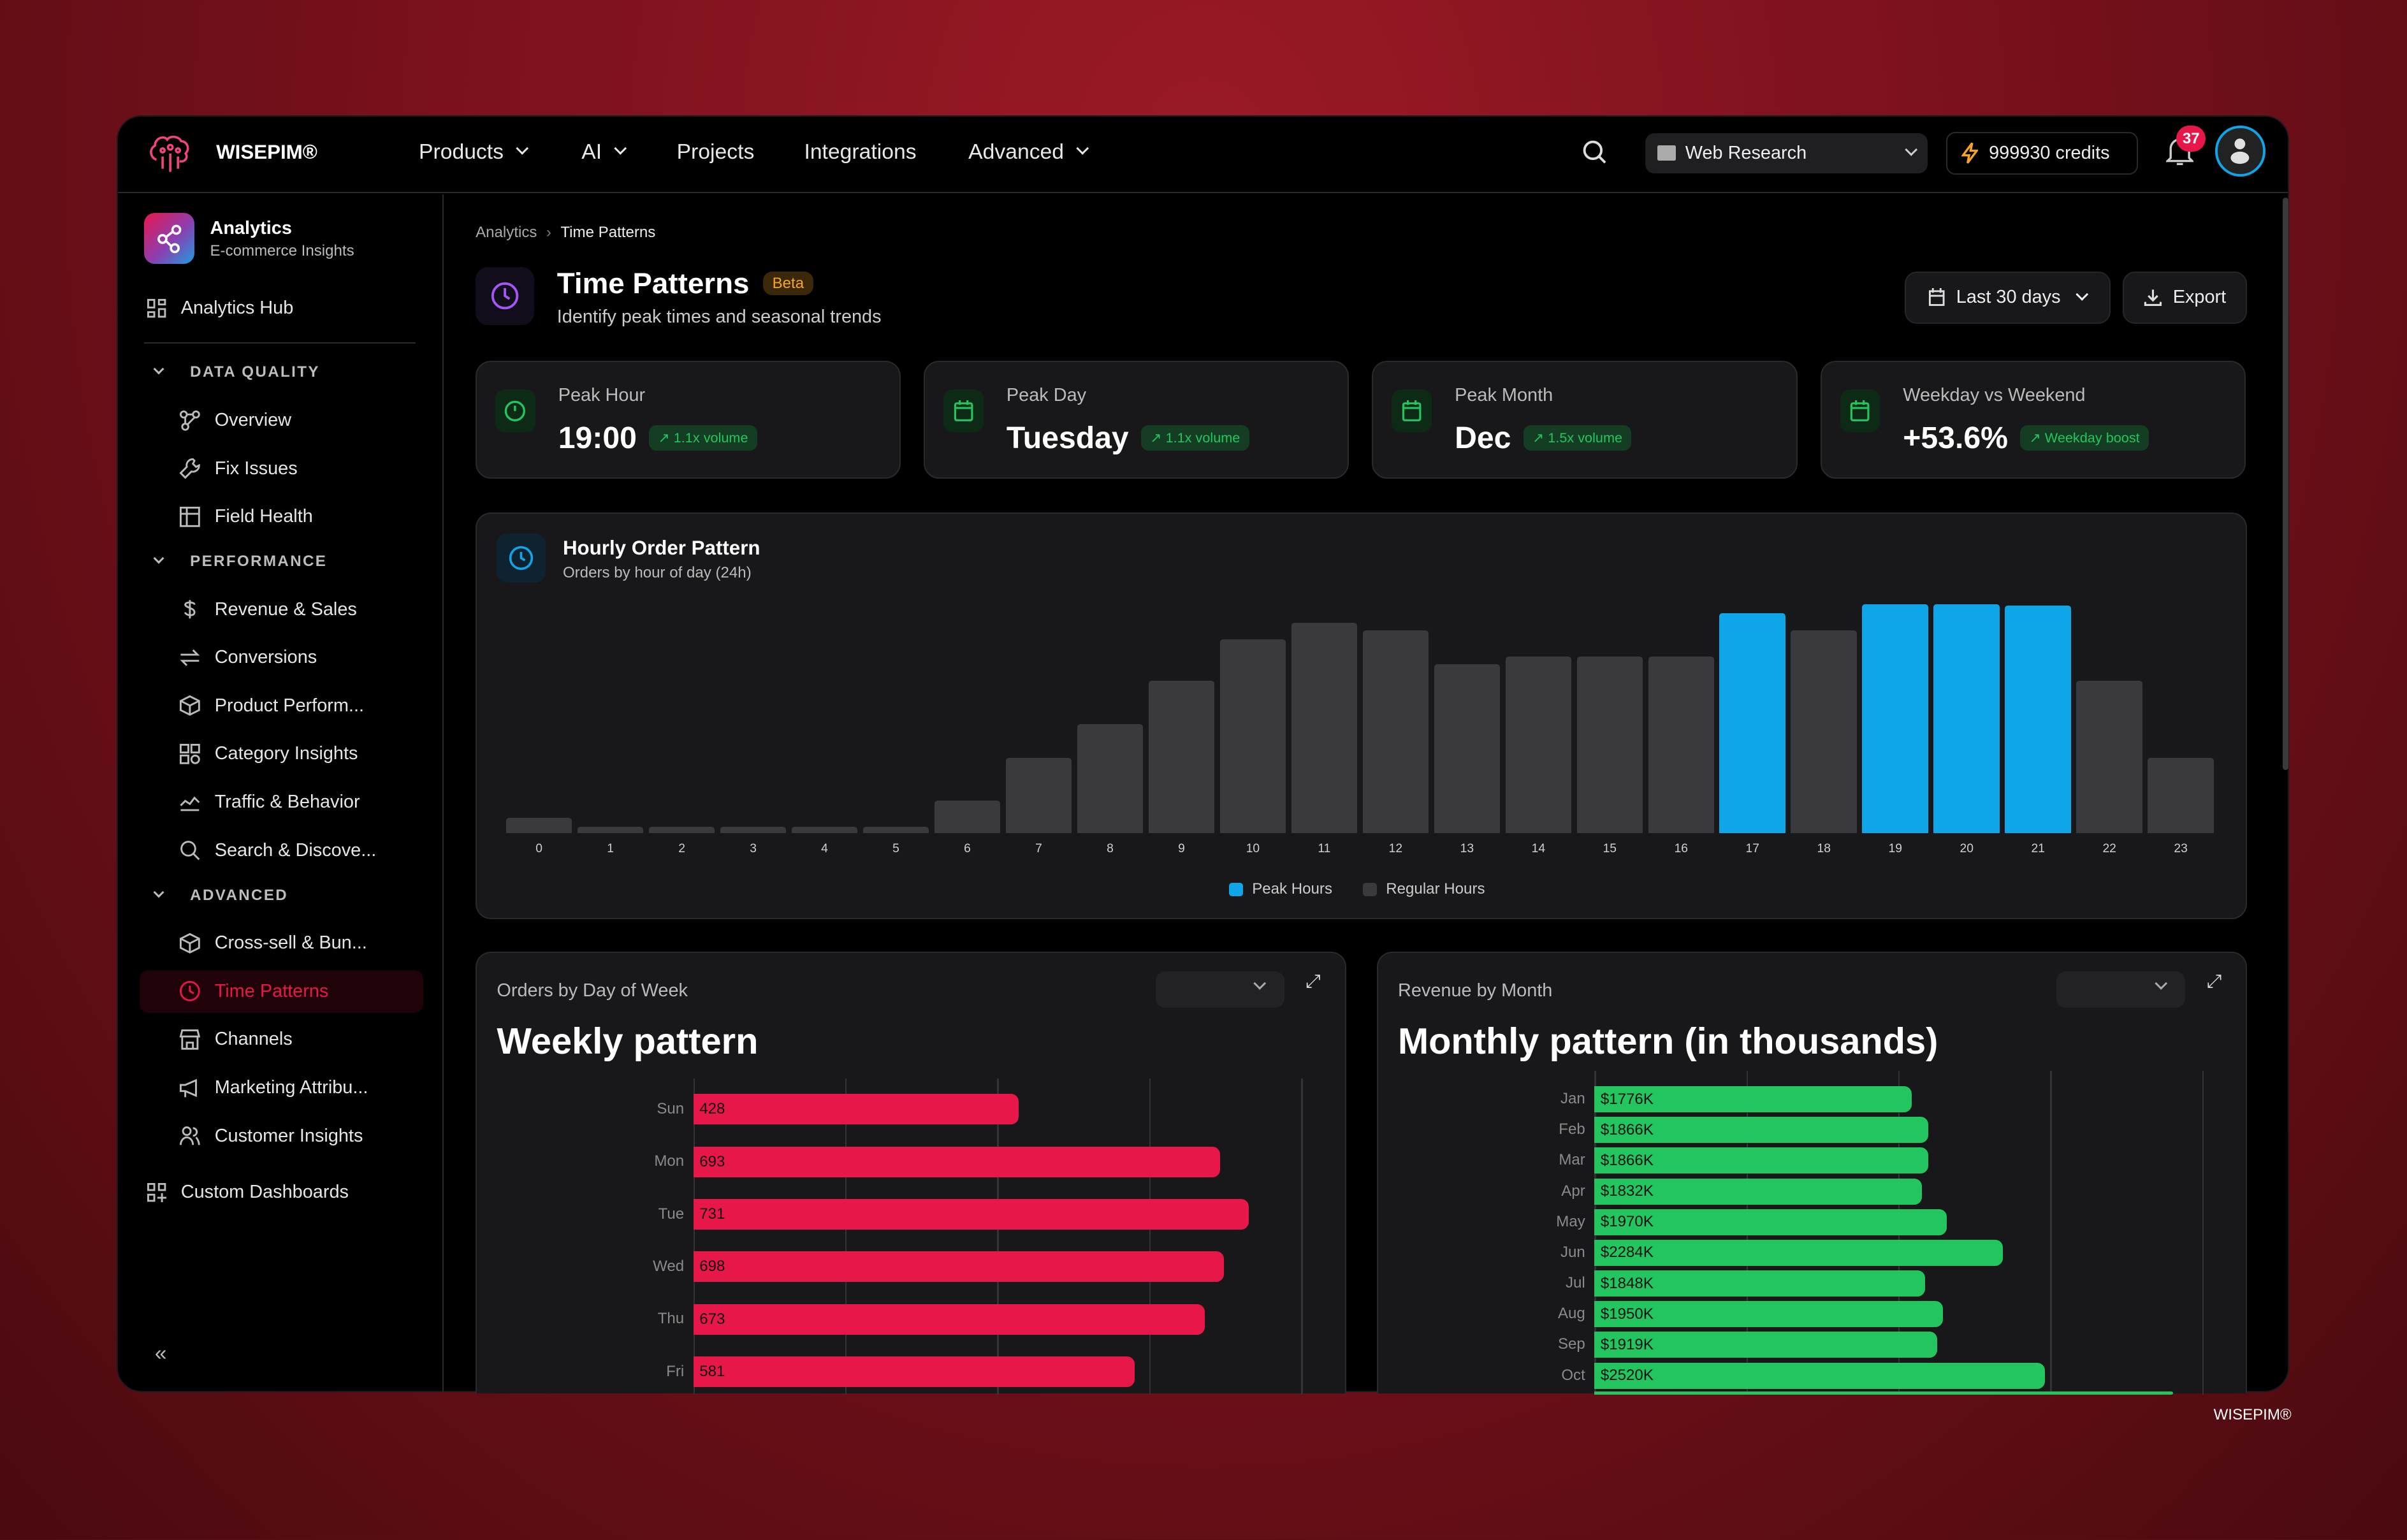  I want to click on stat-label: Weekday vs Weekend, so click(1994, 394).